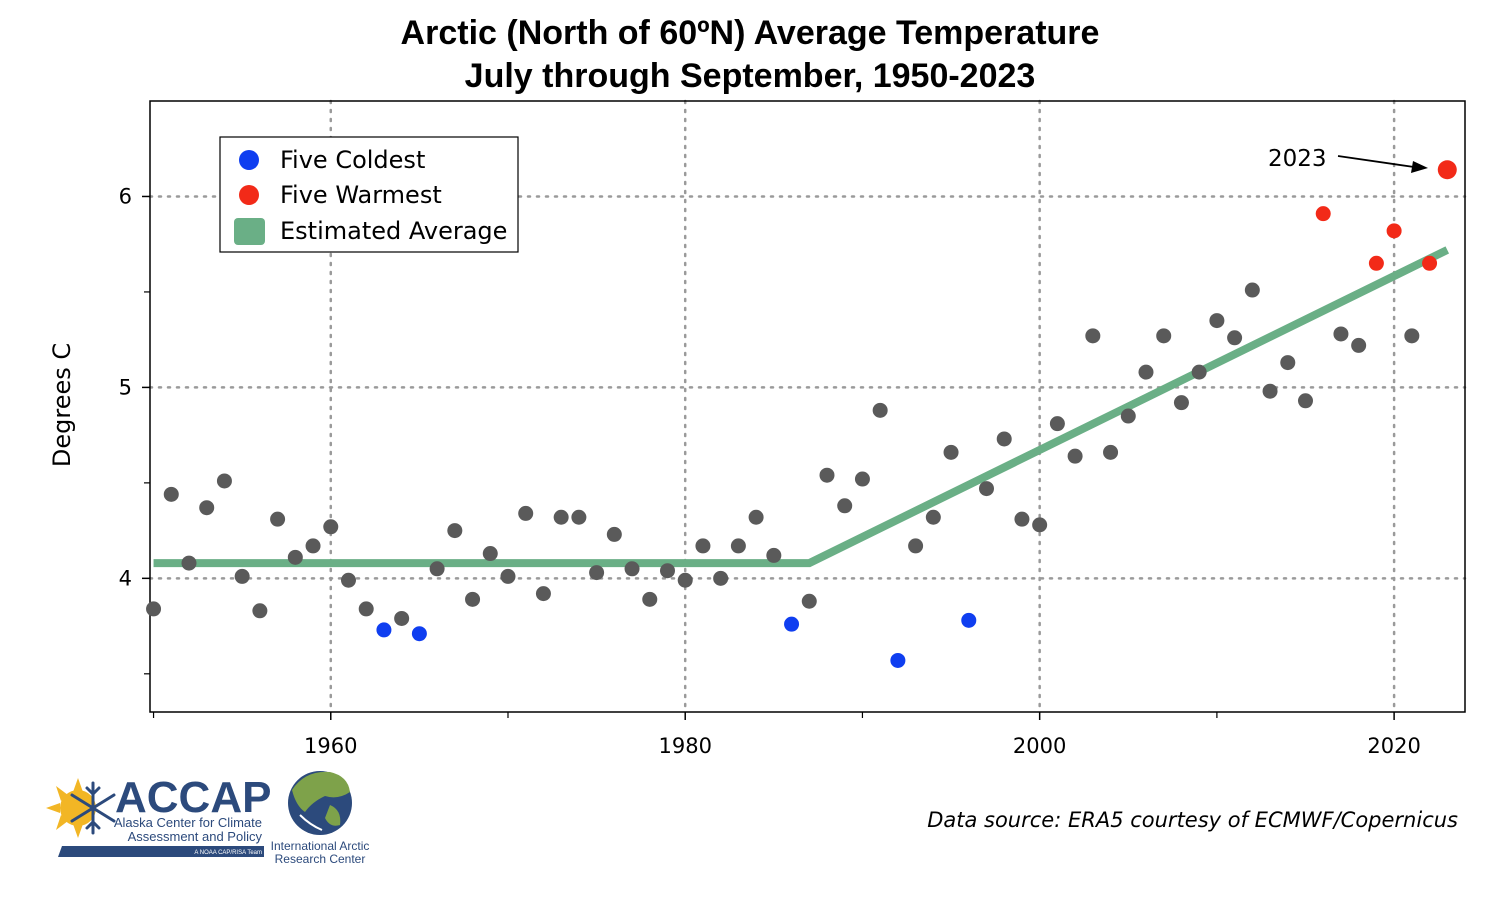 This screenshot has height=900, width=1500. Describe the element at coordinates (125, 196) in the screenshot. I see `y-tick-label: 6` at that location.